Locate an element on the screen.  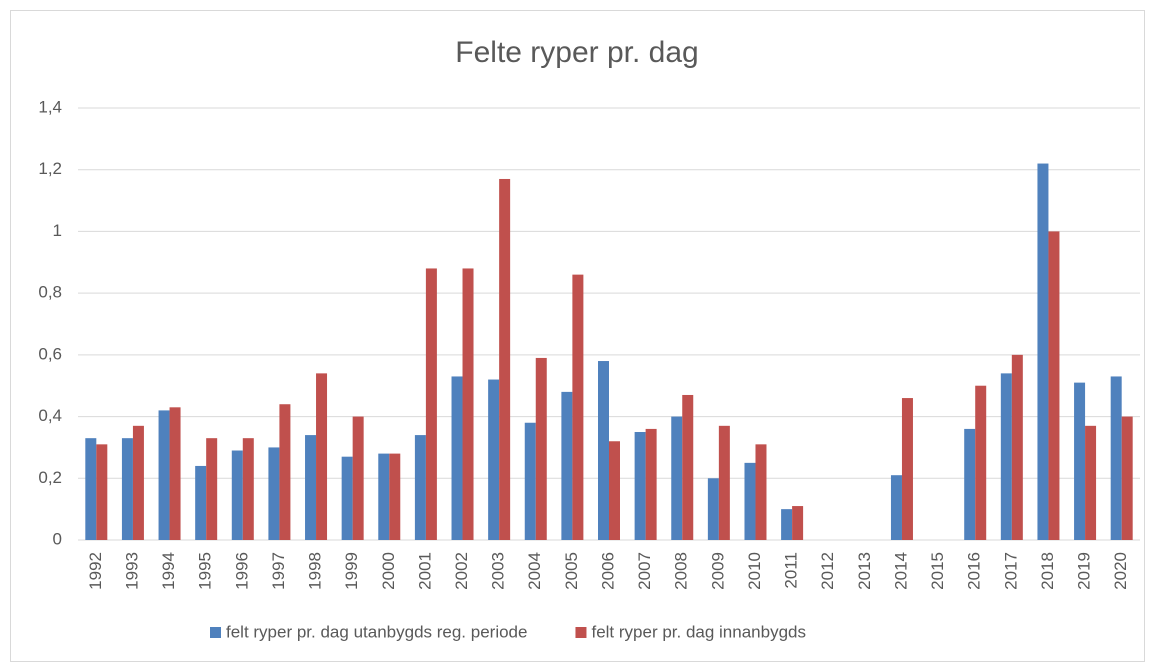
x-tick-label: 2019 is located at coordinates (1084, 571).